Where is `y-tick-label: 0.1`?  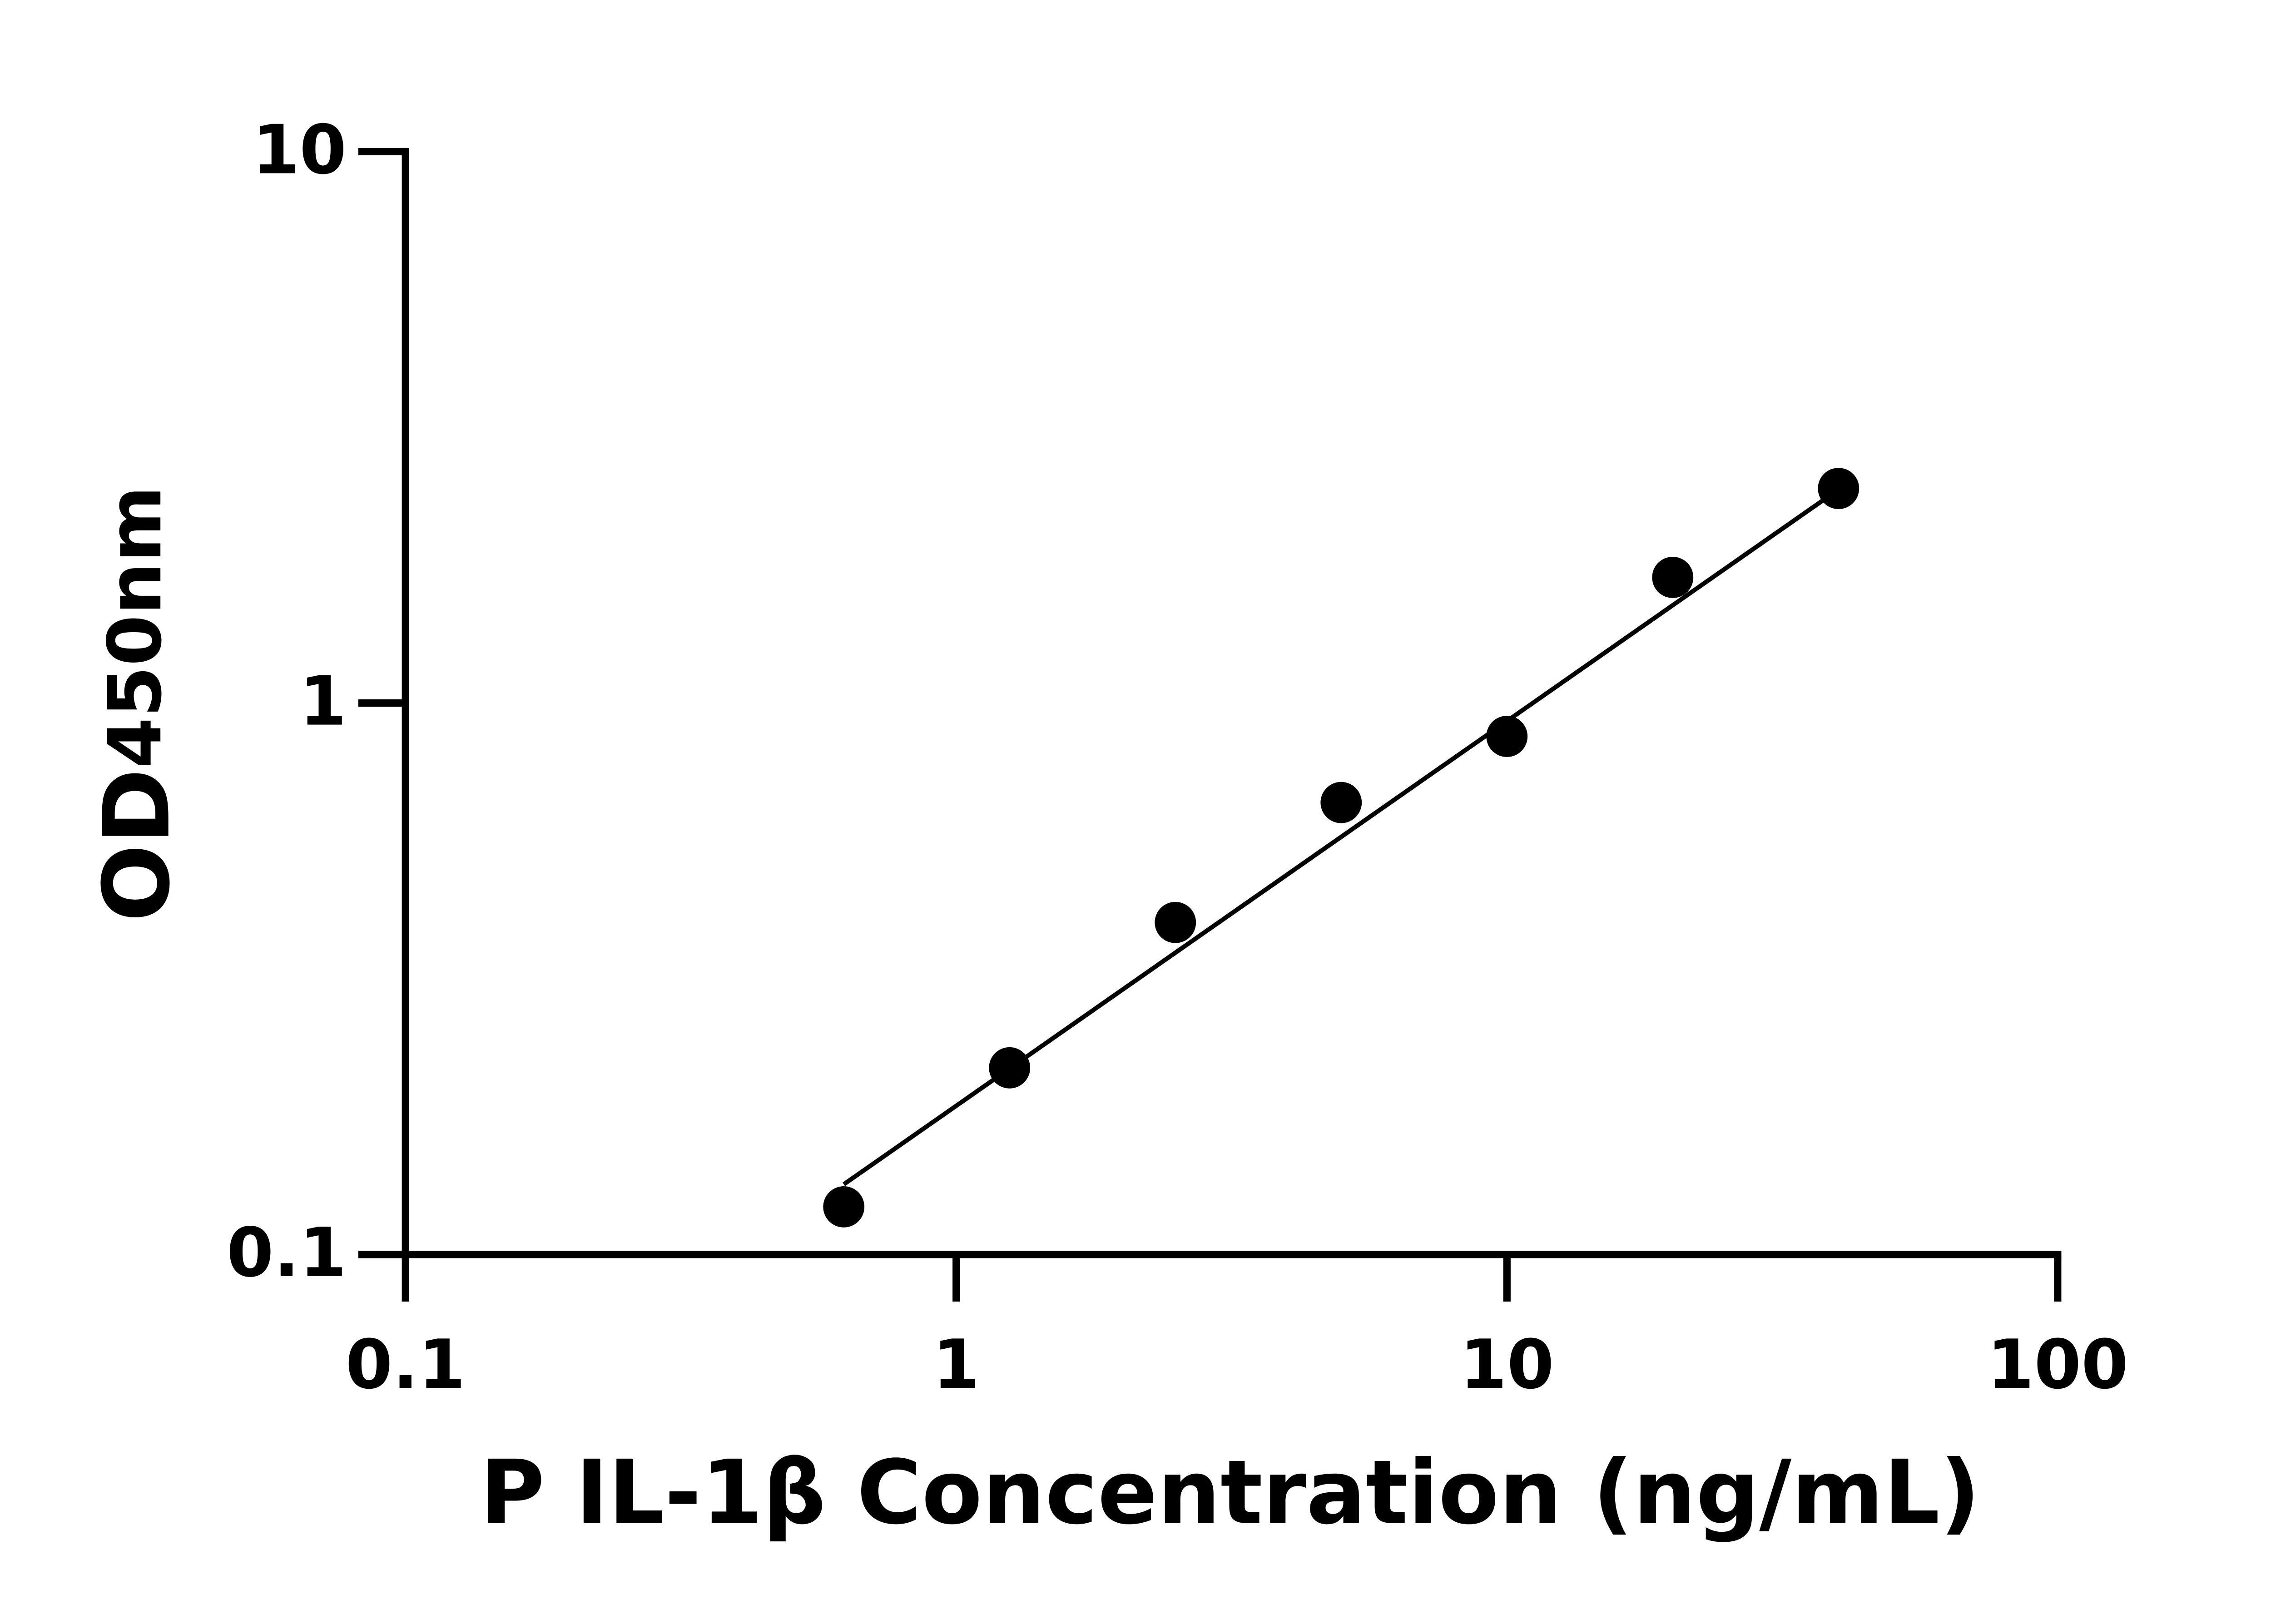 y-tick-label: 0.1 is located at coordinates (287, 1253).